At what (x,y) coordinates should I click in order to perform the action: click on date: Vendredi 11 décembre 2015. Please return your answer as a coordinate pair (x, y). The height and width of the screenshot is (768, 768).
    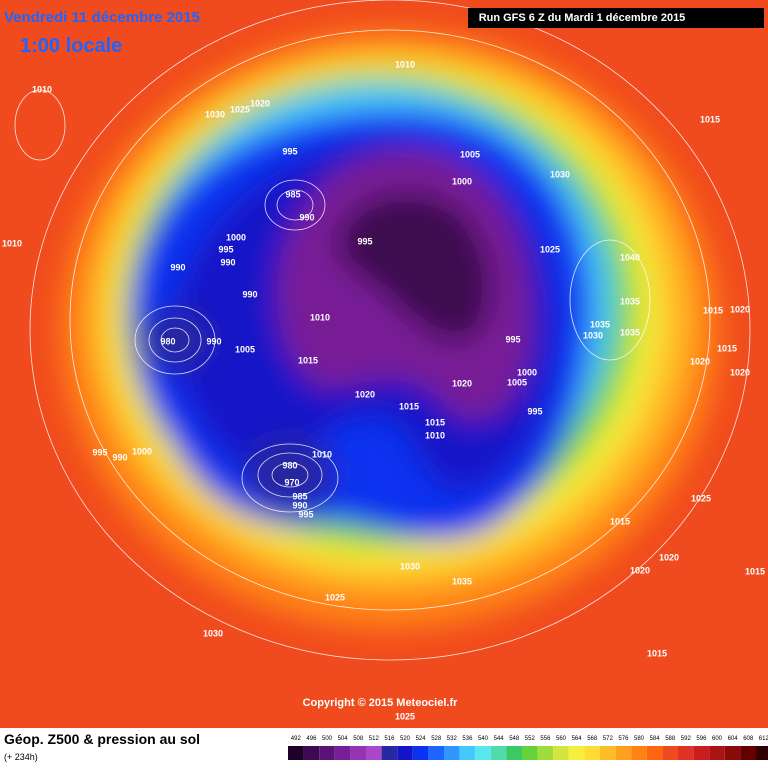
    Looking at the image, I should click on (102, 17).